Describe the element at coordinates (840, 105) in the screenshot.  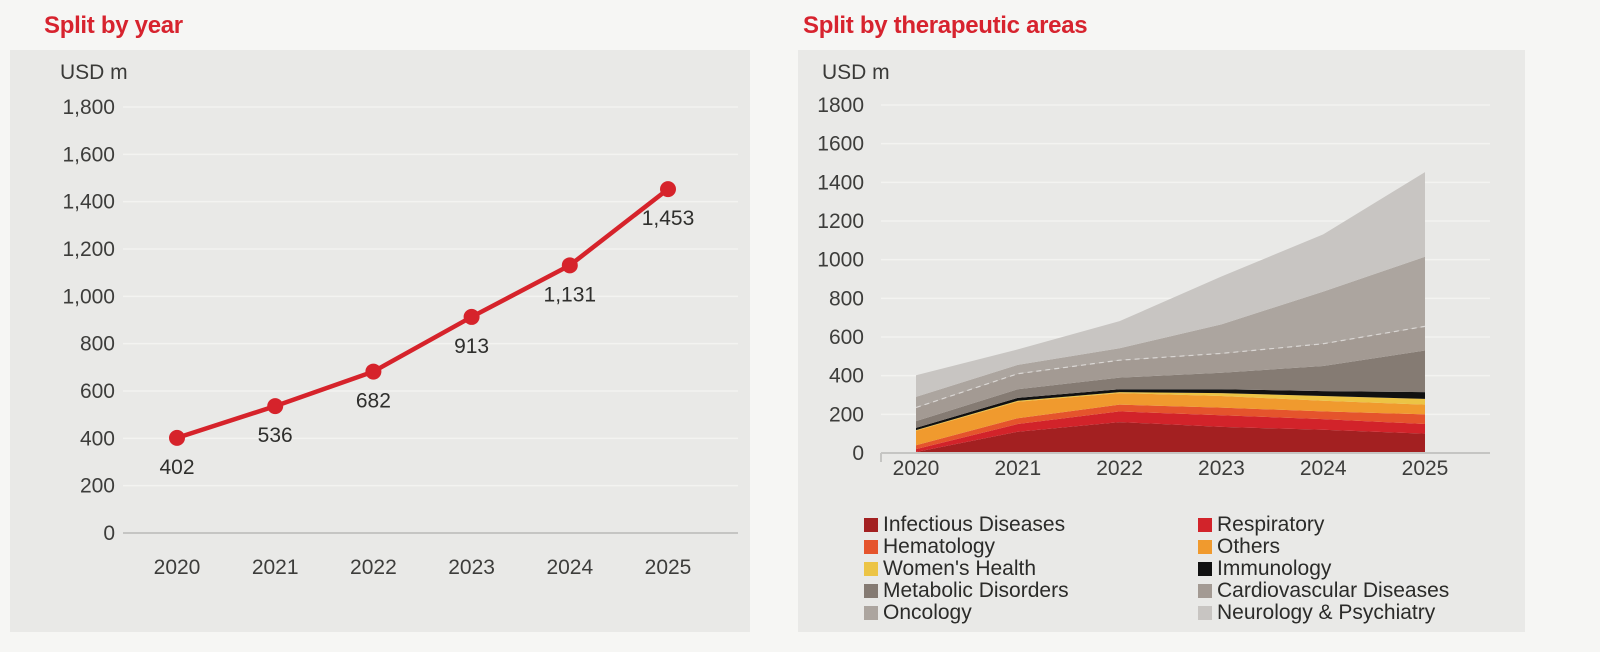
I see `y-tick-label: 1800` at that location.